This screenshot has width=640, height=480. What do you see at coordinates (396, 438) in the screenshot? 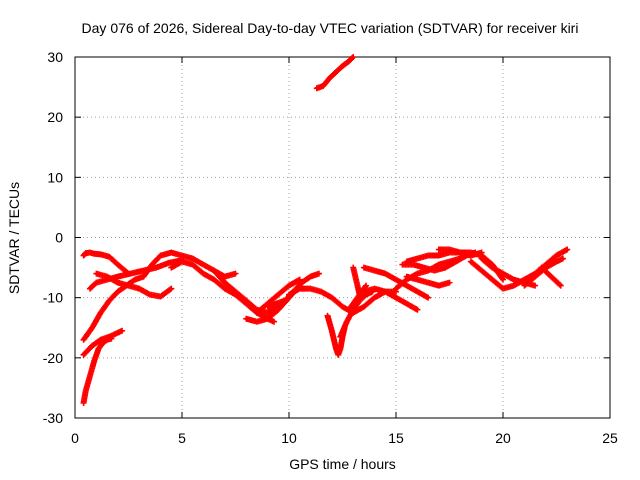
I see `x-tick-label: 15` at bounding box center [396, 438].